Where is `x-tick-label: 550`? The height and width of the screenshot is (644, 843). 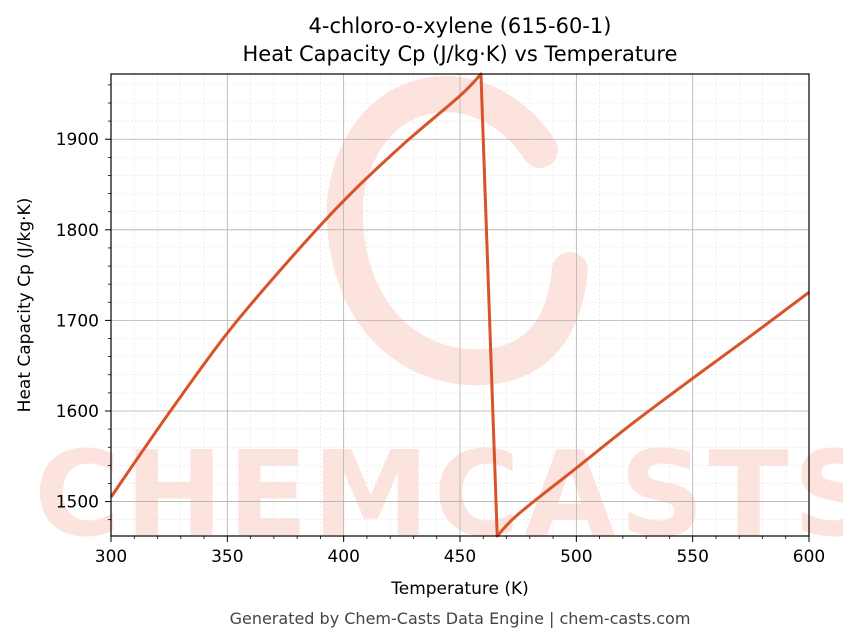
x-tick-label: 550 is located at coordinates (692, 557).